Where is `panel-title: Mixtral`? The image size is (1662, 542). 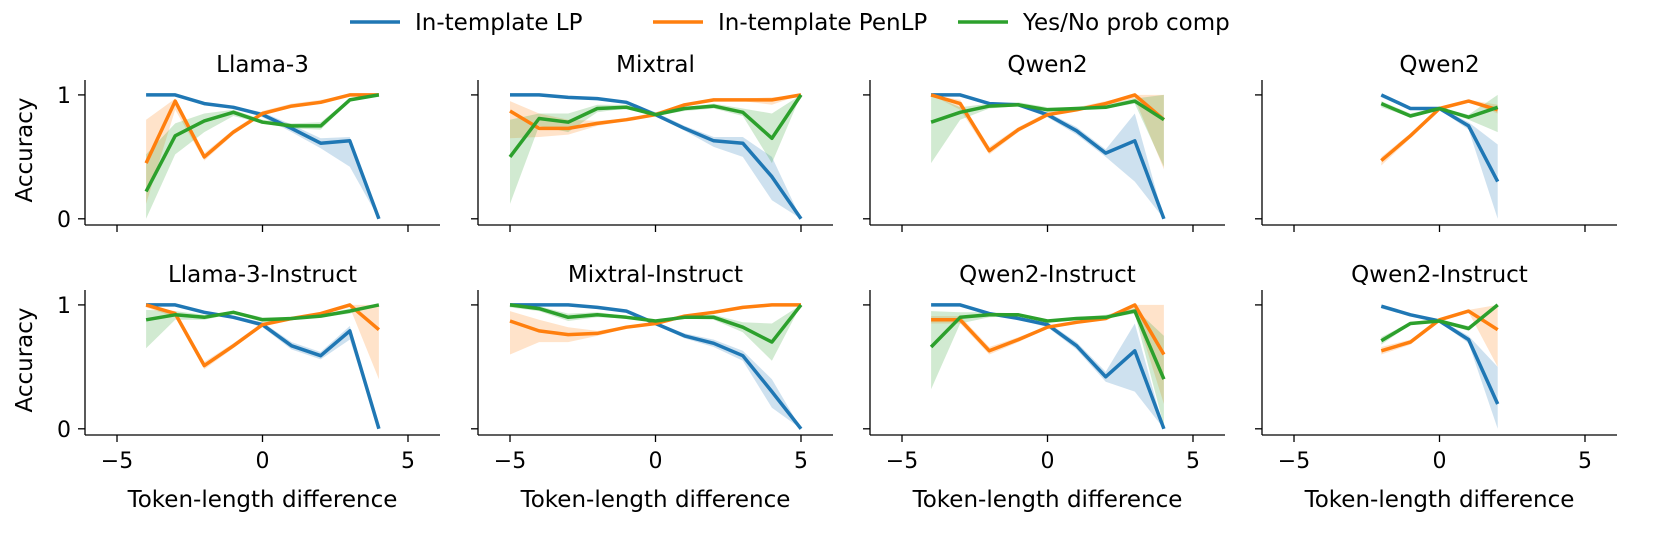 panel-title: Mixtral is located at coordinates (655, 65).